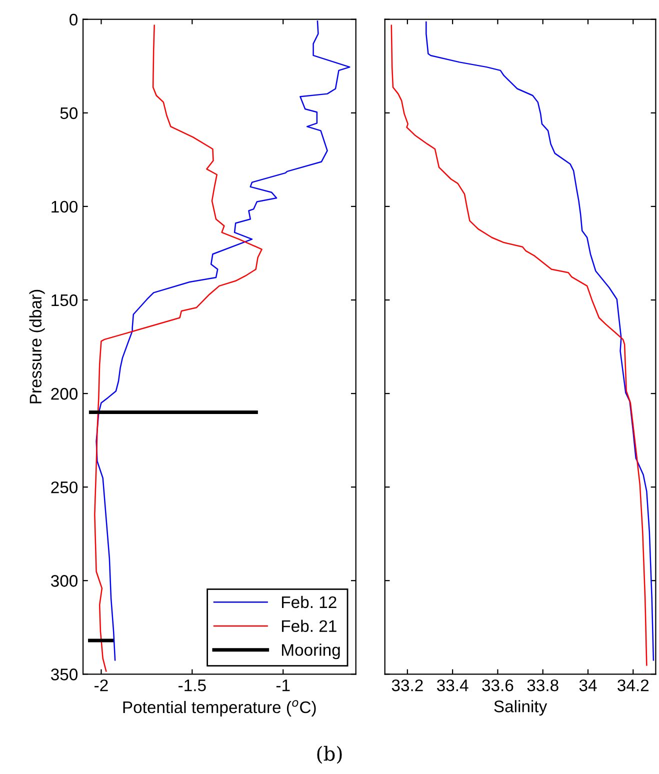  I want to click on text: (b), so click(329, 755).